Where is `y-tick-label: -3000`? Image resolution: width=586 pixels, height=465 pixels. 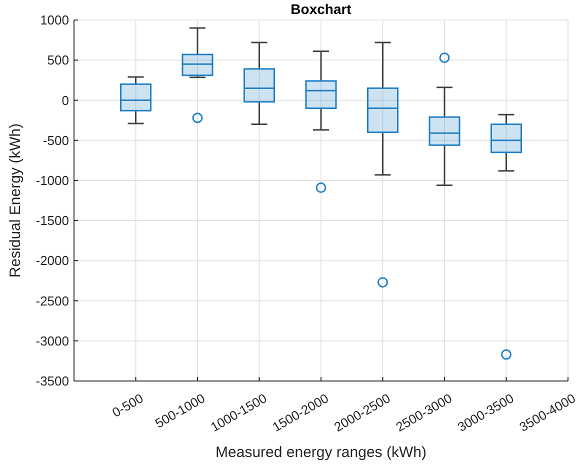
y-tick-label: -3000 is located at coordinates (52, 340).